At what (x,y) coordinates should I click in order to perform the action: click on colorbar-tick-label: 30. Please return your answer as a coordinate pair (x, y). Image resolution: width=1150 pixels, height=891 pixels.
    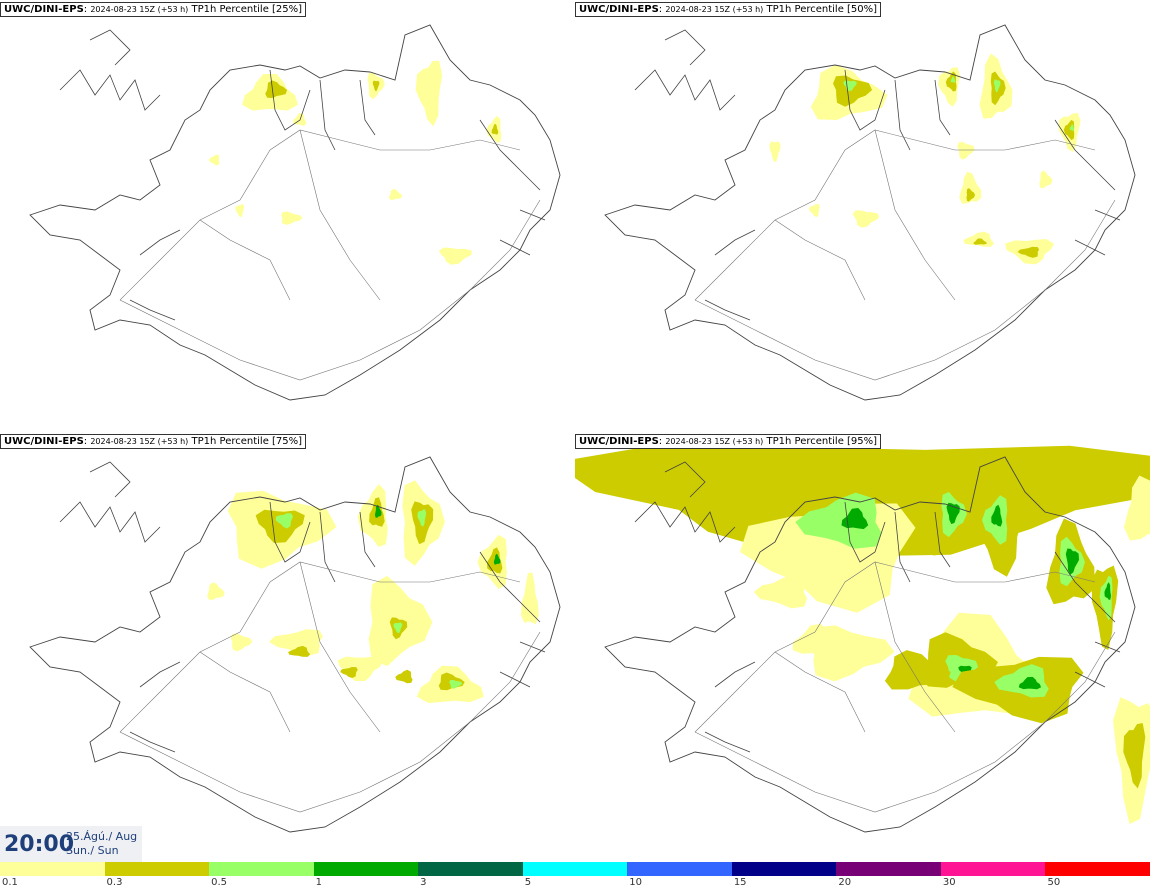
    Looking at the image, I should click on (949, 882).